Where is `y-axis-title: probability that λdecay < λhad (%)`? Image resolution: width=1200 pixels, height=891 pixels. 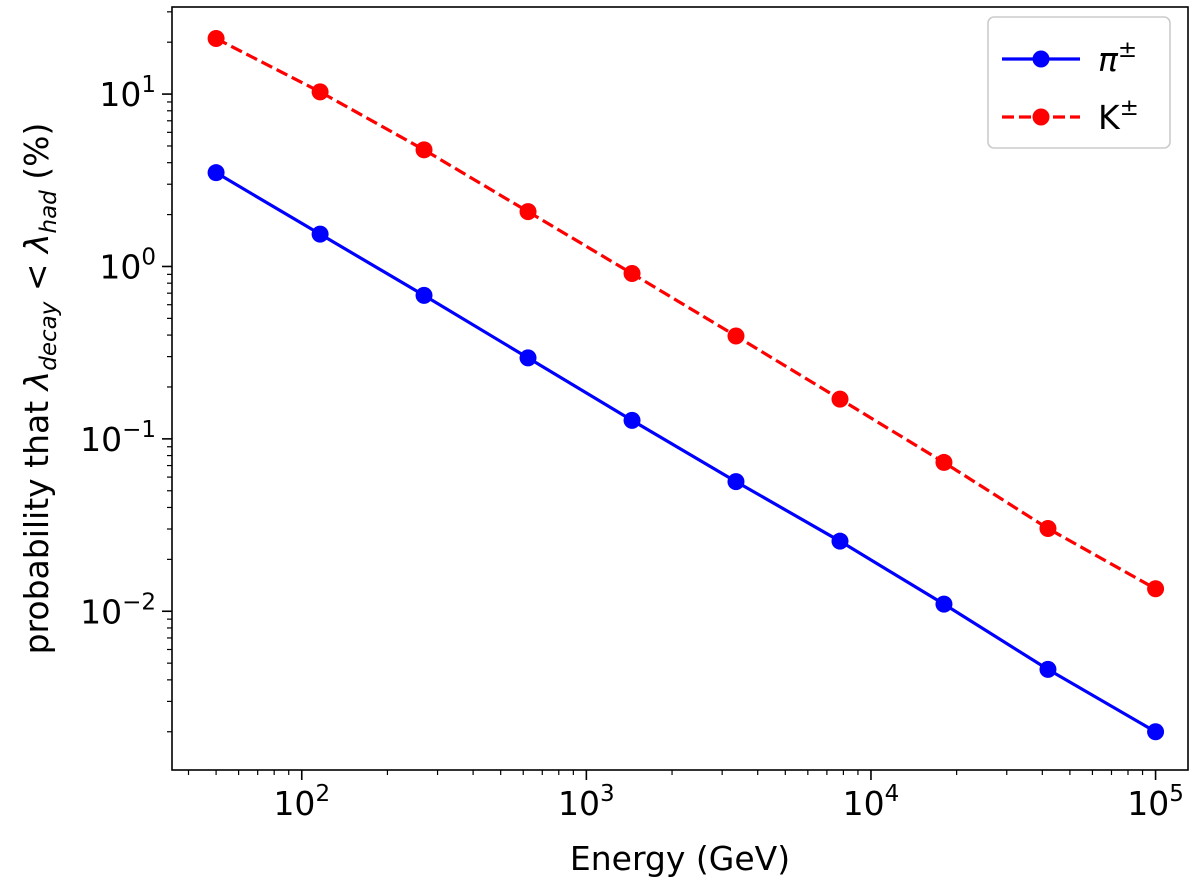 y-axis-title: probability that λdecay < λhad (%) is located at coordinates (39, 389).